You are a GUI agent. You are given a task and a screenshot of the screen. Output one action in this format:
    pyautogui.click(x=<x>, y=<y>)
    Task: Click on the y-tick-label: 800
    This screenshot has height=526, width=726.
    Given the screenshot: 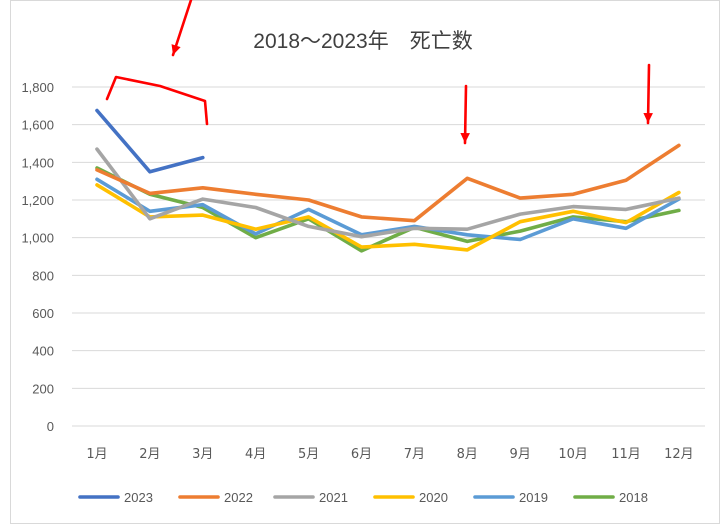 What is the action you would take?
    pyautogui.click(x=43, y=275)
    